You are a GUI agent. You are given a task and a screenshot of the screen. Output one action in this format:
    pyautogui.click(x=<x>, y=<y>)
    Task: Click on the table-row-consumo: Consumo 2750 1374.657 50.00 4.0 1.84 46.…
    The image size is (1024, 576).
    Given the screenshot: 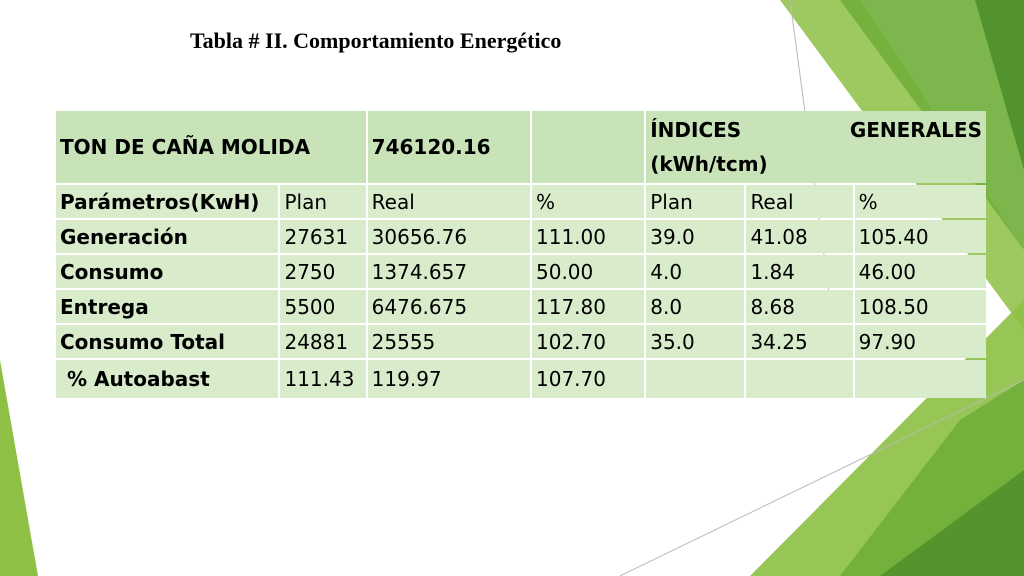 What is the action you would take?
    pyautogui.click(x=521, y=271)
    